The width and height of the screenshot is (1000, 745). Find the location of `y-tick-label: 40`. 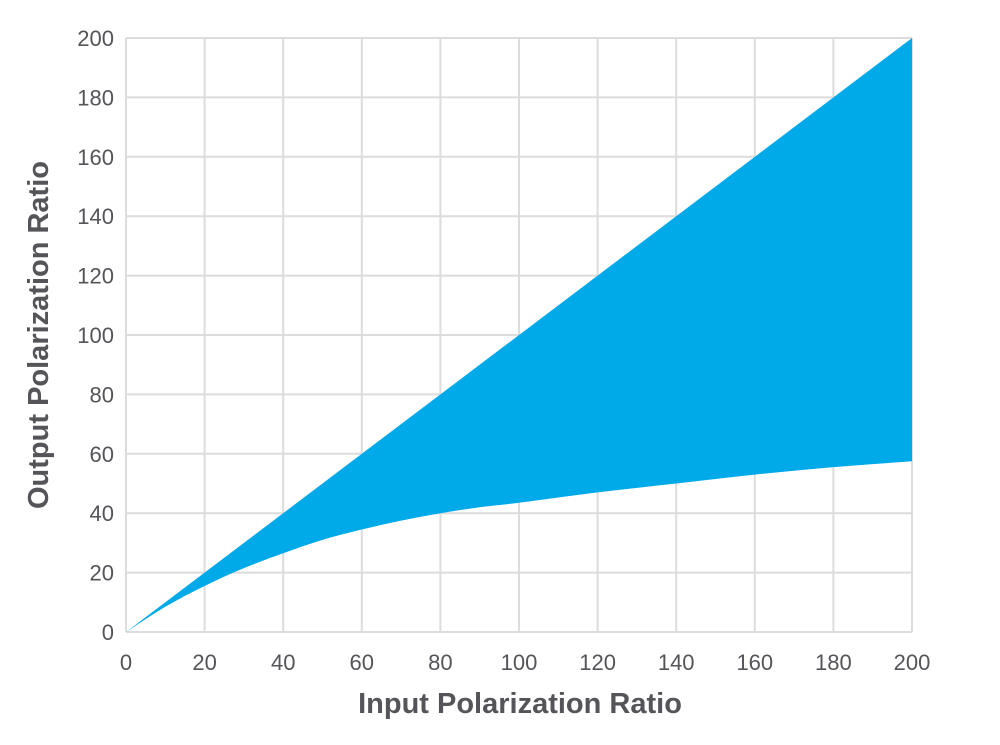

y-tick-label: 40 is located at coordinates (102, 513).